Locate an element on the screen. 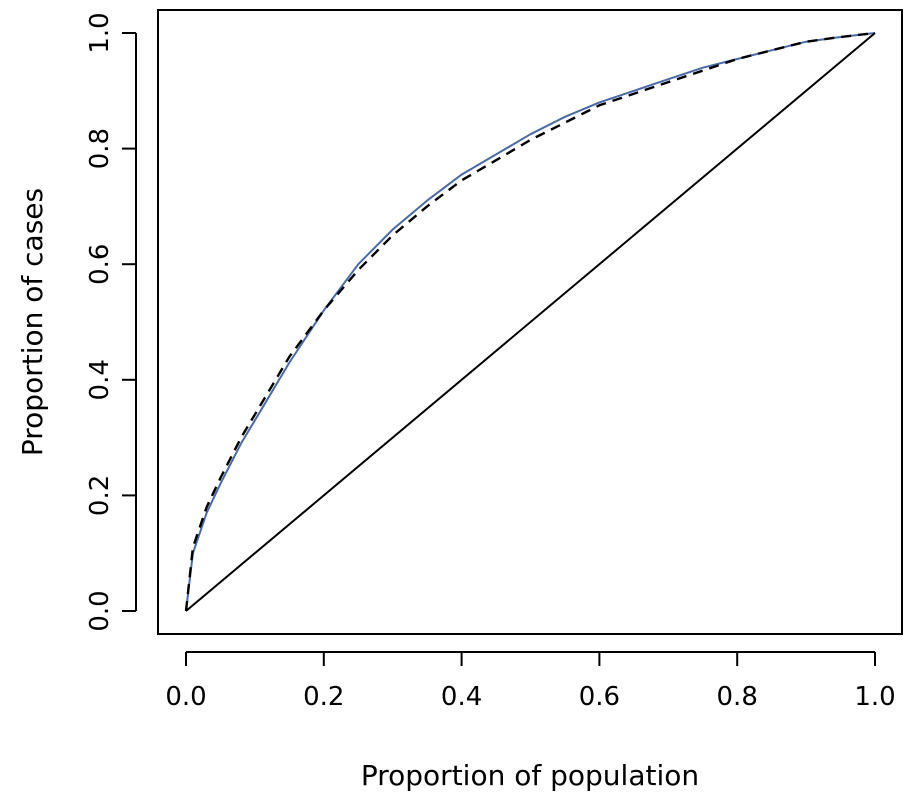  y-axis-title: Proportion of cases is located at coordinates (32, 322).